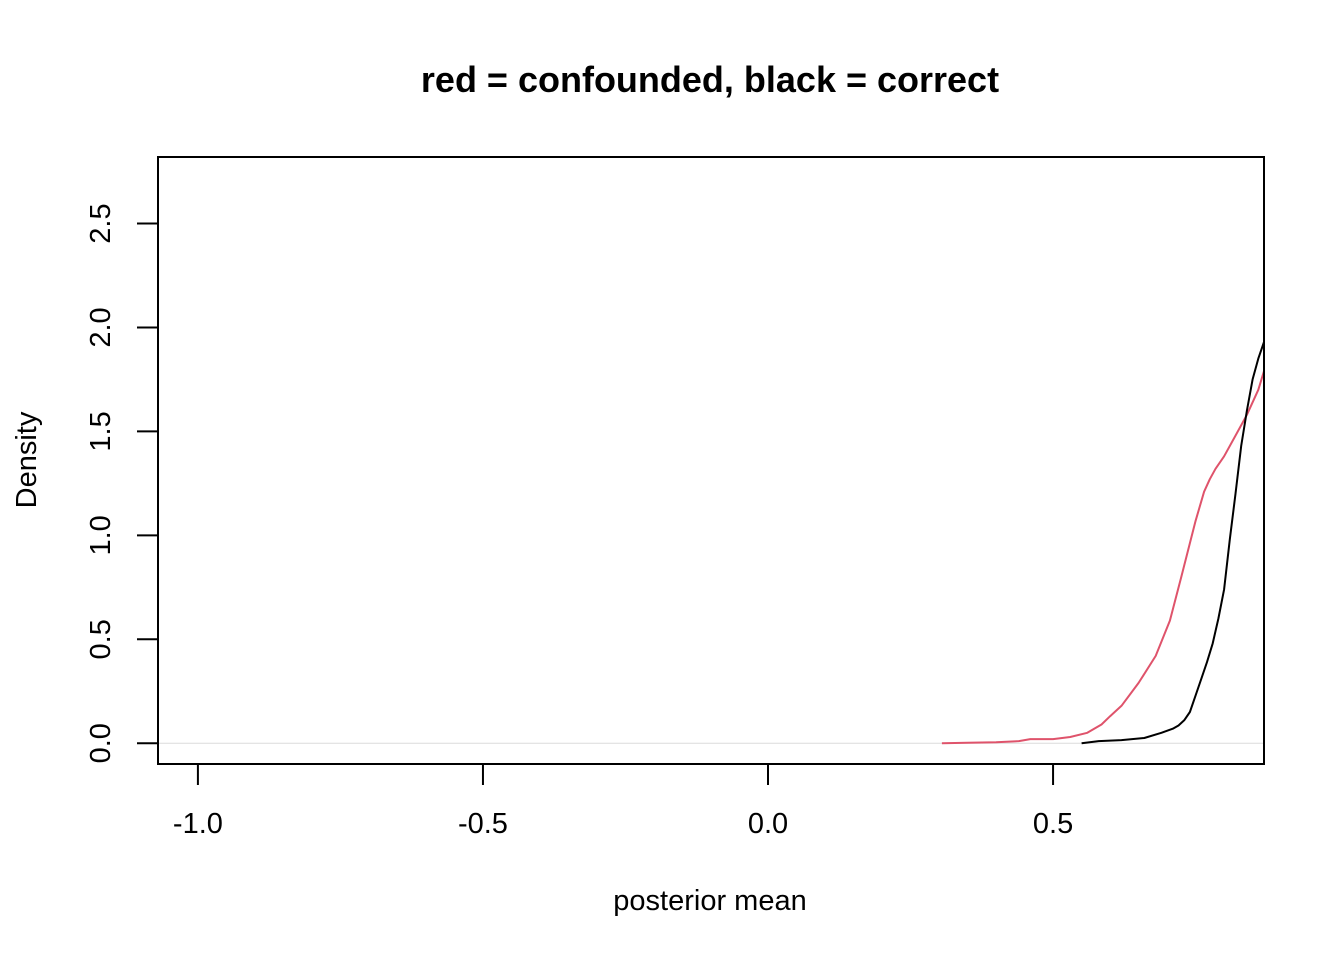 This screenshot has width=1344, height=965. Describe the element at coordinates (101, 639) in the screenshot. I see `y-tick-label: 0.5` at that location.